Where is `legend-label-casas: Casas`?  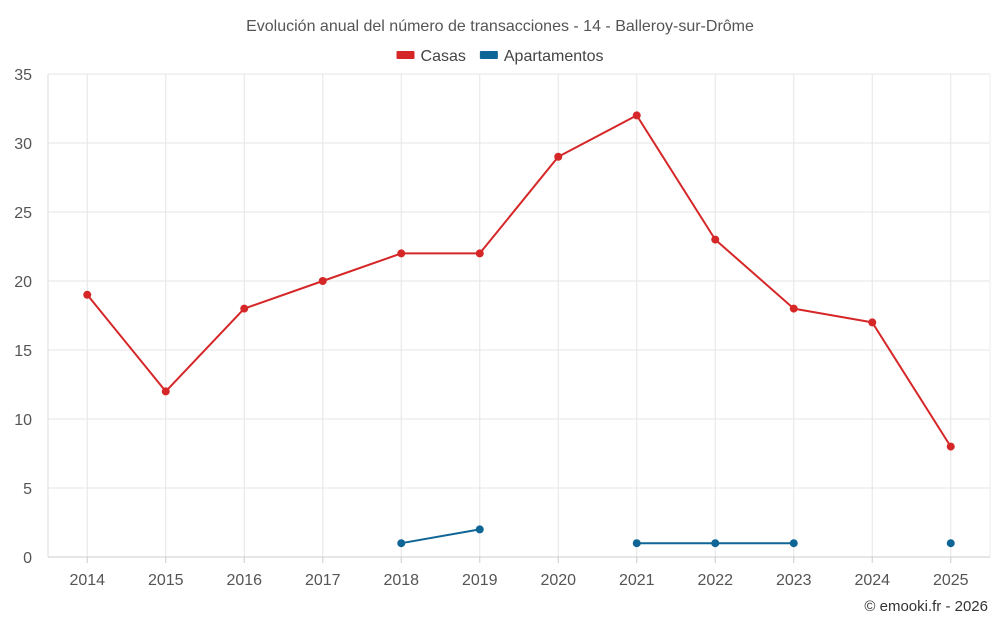 legend-label-casas: Casas is located at coordinates (443, 56).